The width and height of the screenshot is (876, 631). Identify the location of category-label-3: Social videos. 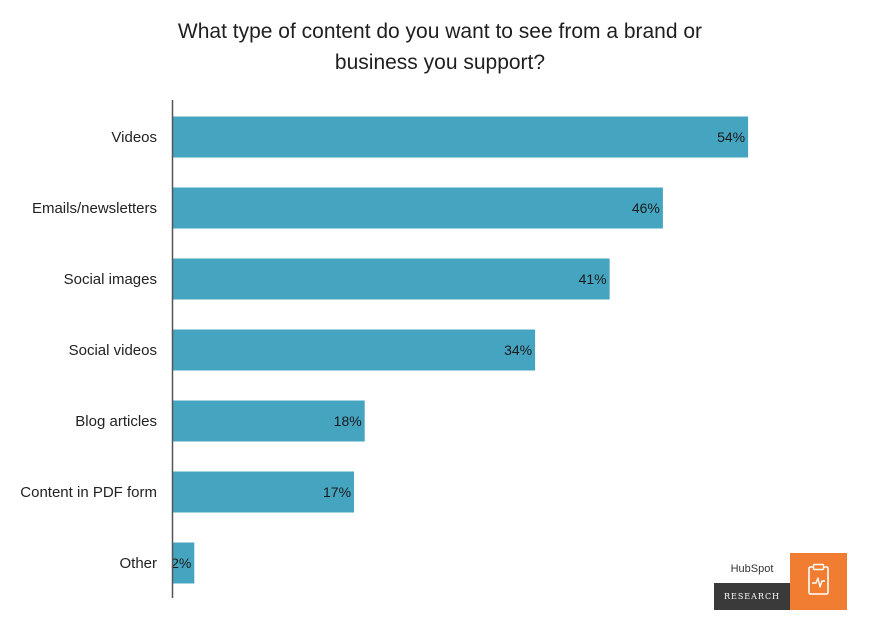
(113, 350).